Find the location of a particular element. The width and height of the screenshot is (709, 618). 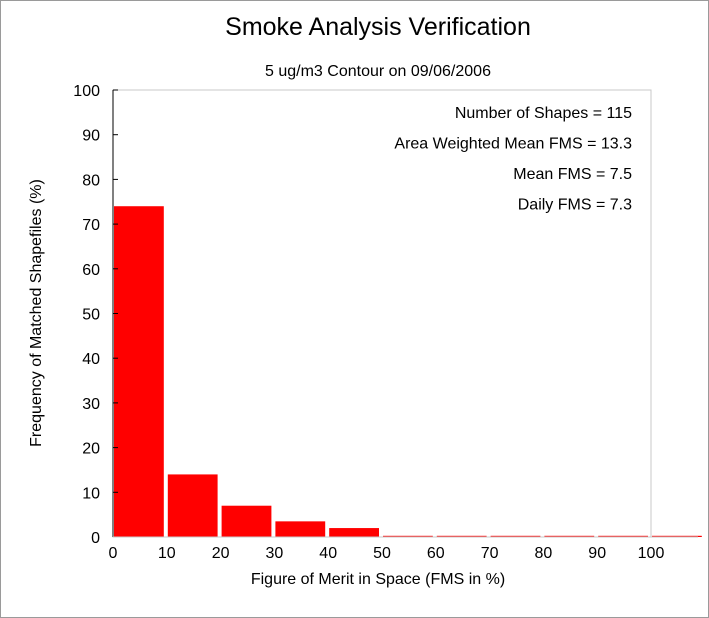

y-tick-label-70: 70 is located at coordinates (91, 225).